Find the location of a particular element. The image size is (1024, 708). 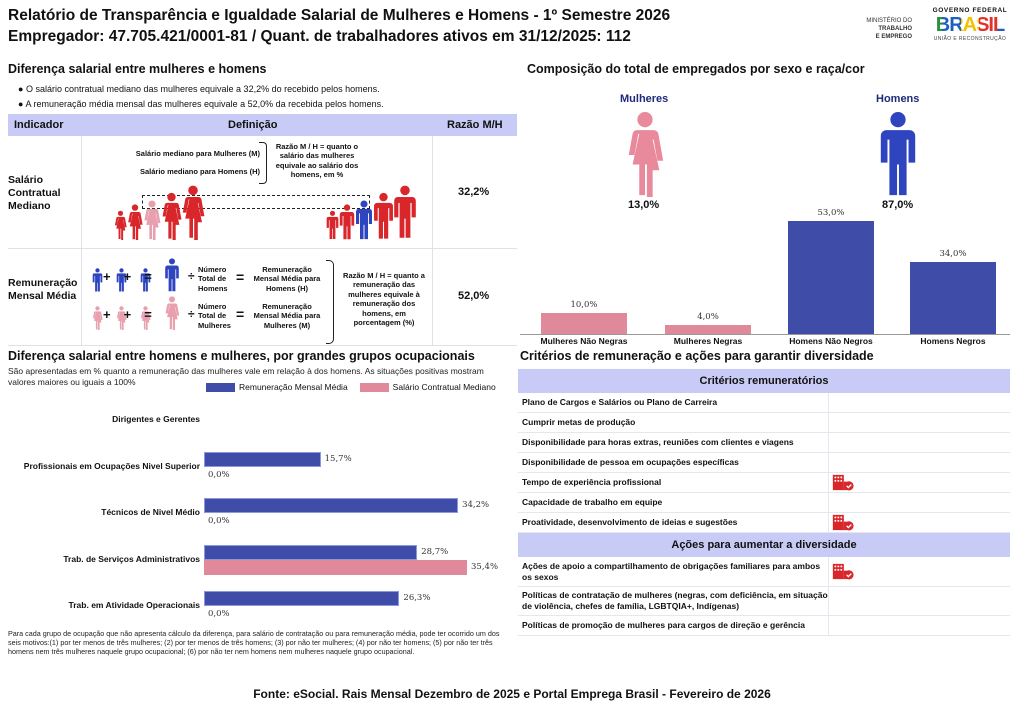

median-women-line: Salário mediano para Mulheres (M) is located at coordinates (197, 153).